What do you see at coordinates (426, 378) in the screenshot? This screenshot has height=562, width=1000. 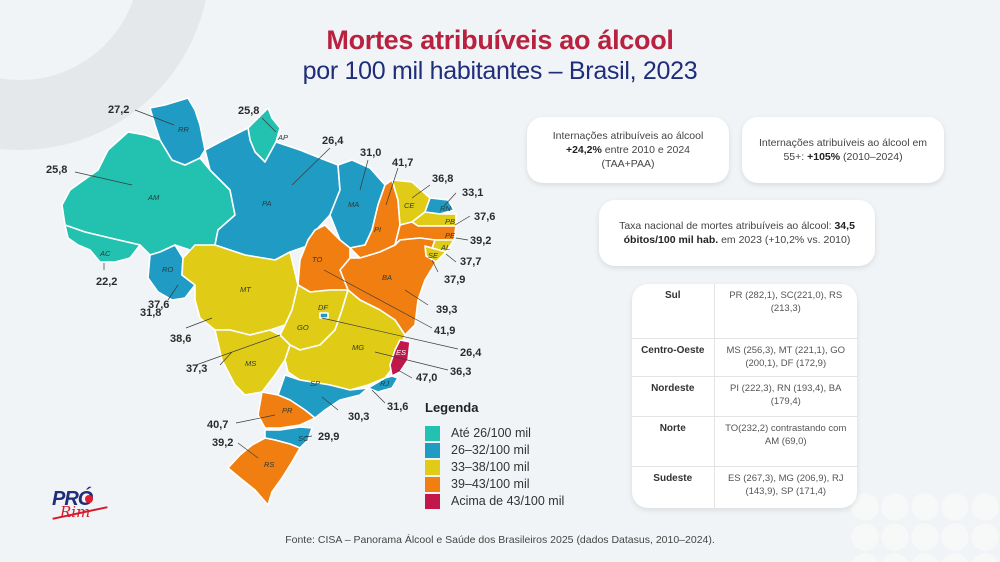 I see `value-ES: 47,0` at bounding box center [426, 378].